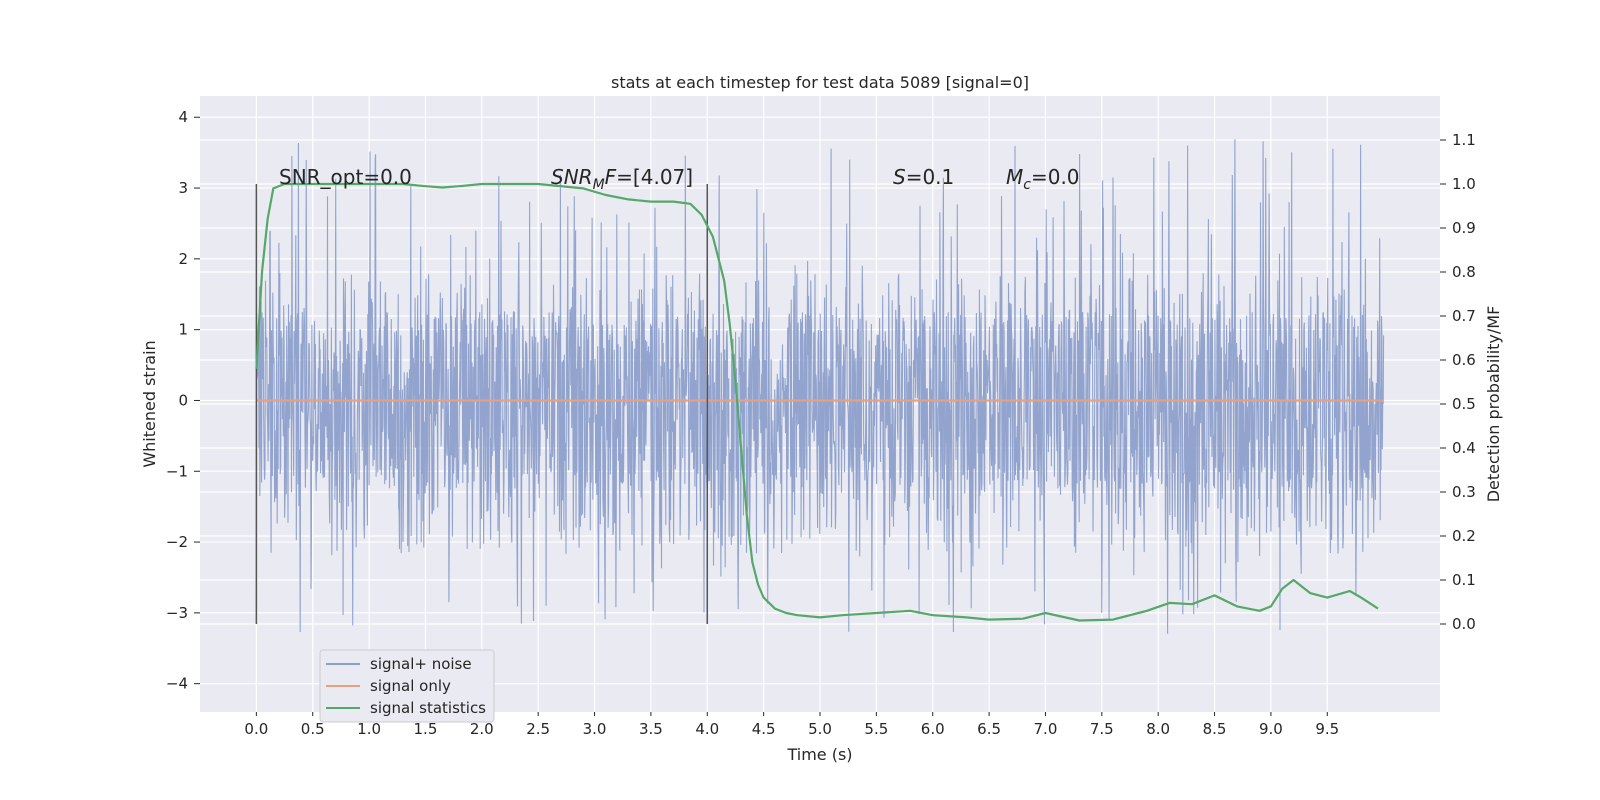  I want to click on x-tick-label-12: 6.0, so click(933, 729).